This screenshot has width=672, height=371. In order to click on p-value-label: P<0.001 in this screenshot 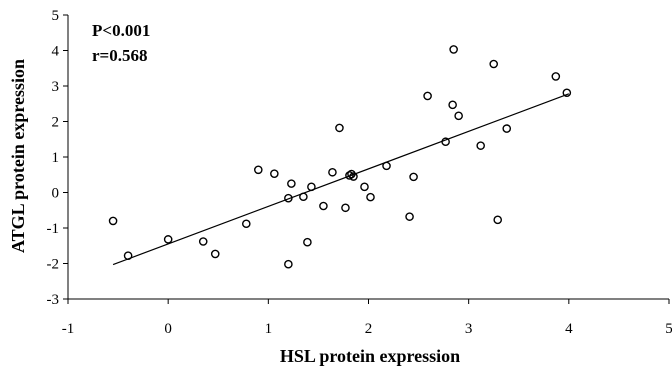, I will do `click(121, 30)`.